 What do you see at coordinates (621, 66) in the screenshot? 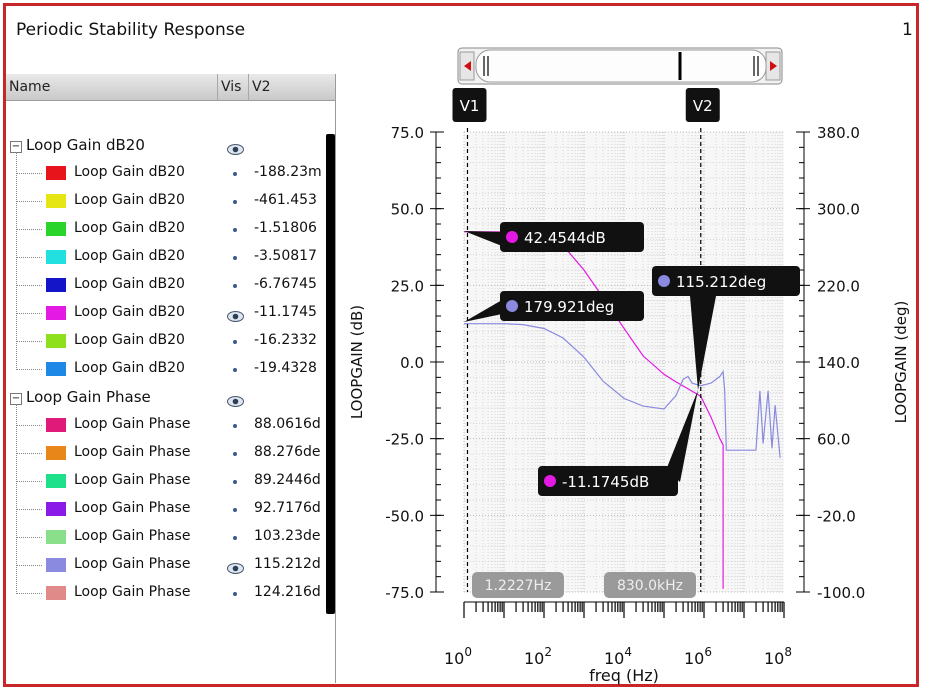
I see `zoom-scroll-thumb` at bounding box center [621, 66].